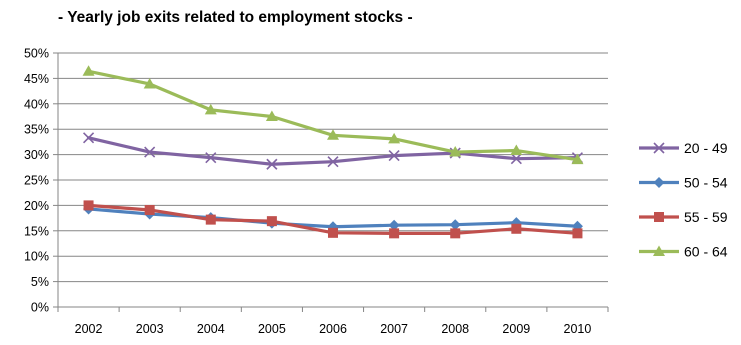 The image size is (741, 345). What do you see at coordinates (706, 217) in the screenshot?
I see `legend-label: 55 - 59` at bounding box center [706, 217].